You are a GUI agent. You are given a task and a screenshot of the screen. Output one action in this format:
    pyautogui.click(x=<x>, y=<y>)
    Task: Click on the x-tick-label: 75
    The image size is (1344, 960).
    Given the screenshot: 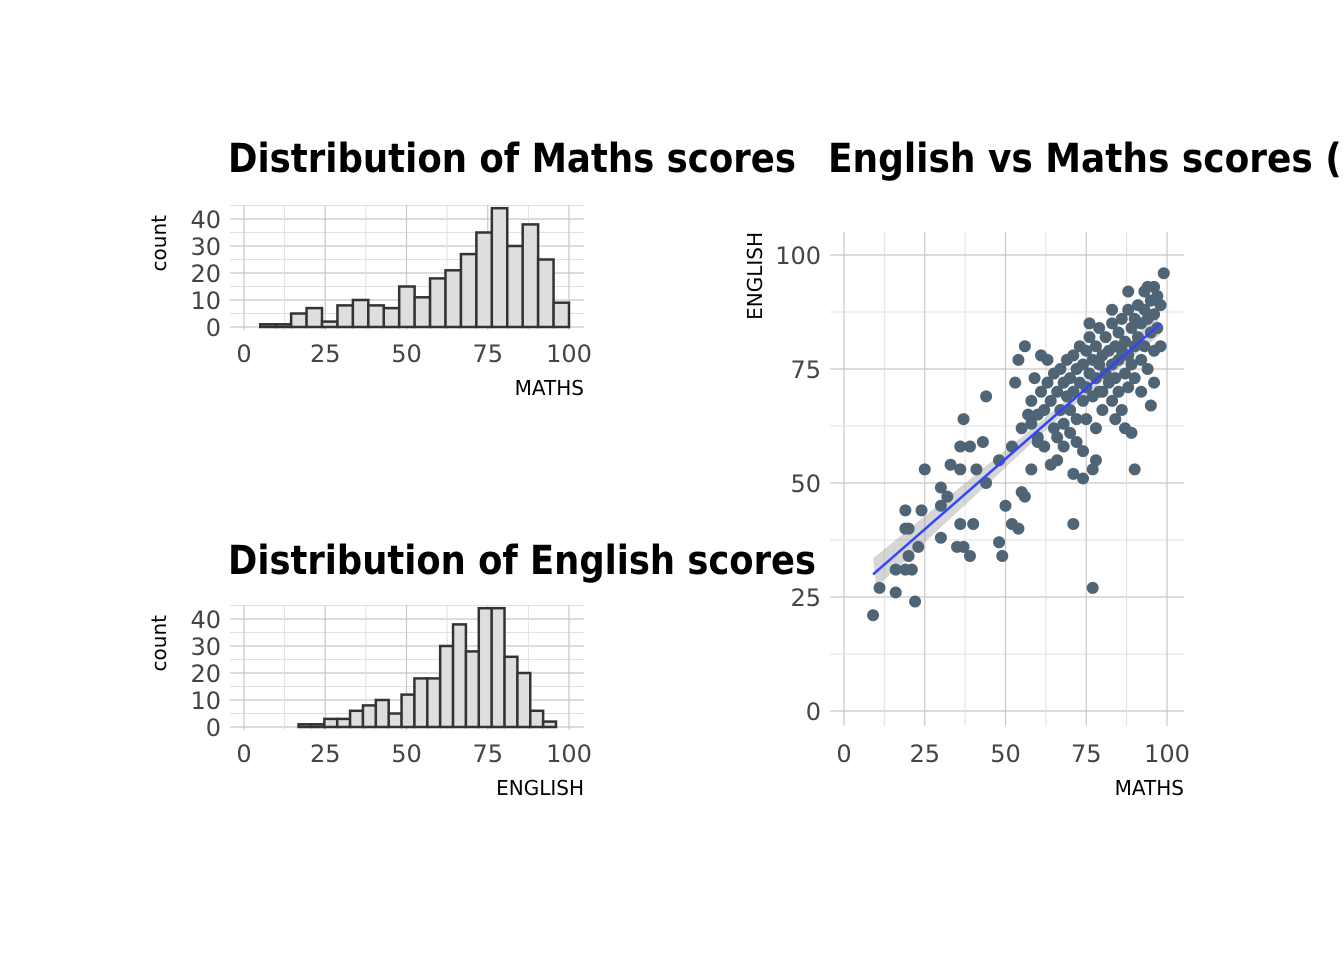 What is the action you would take?
    pyautogui.click(x=1086, y=754)
    